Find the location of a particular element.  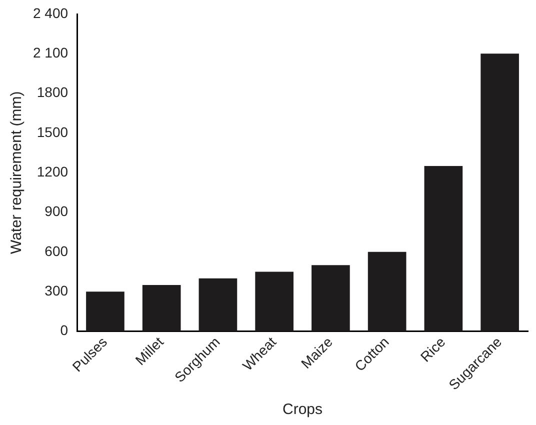

y-tick-label: 1200 is located at coordinates (52, 171).